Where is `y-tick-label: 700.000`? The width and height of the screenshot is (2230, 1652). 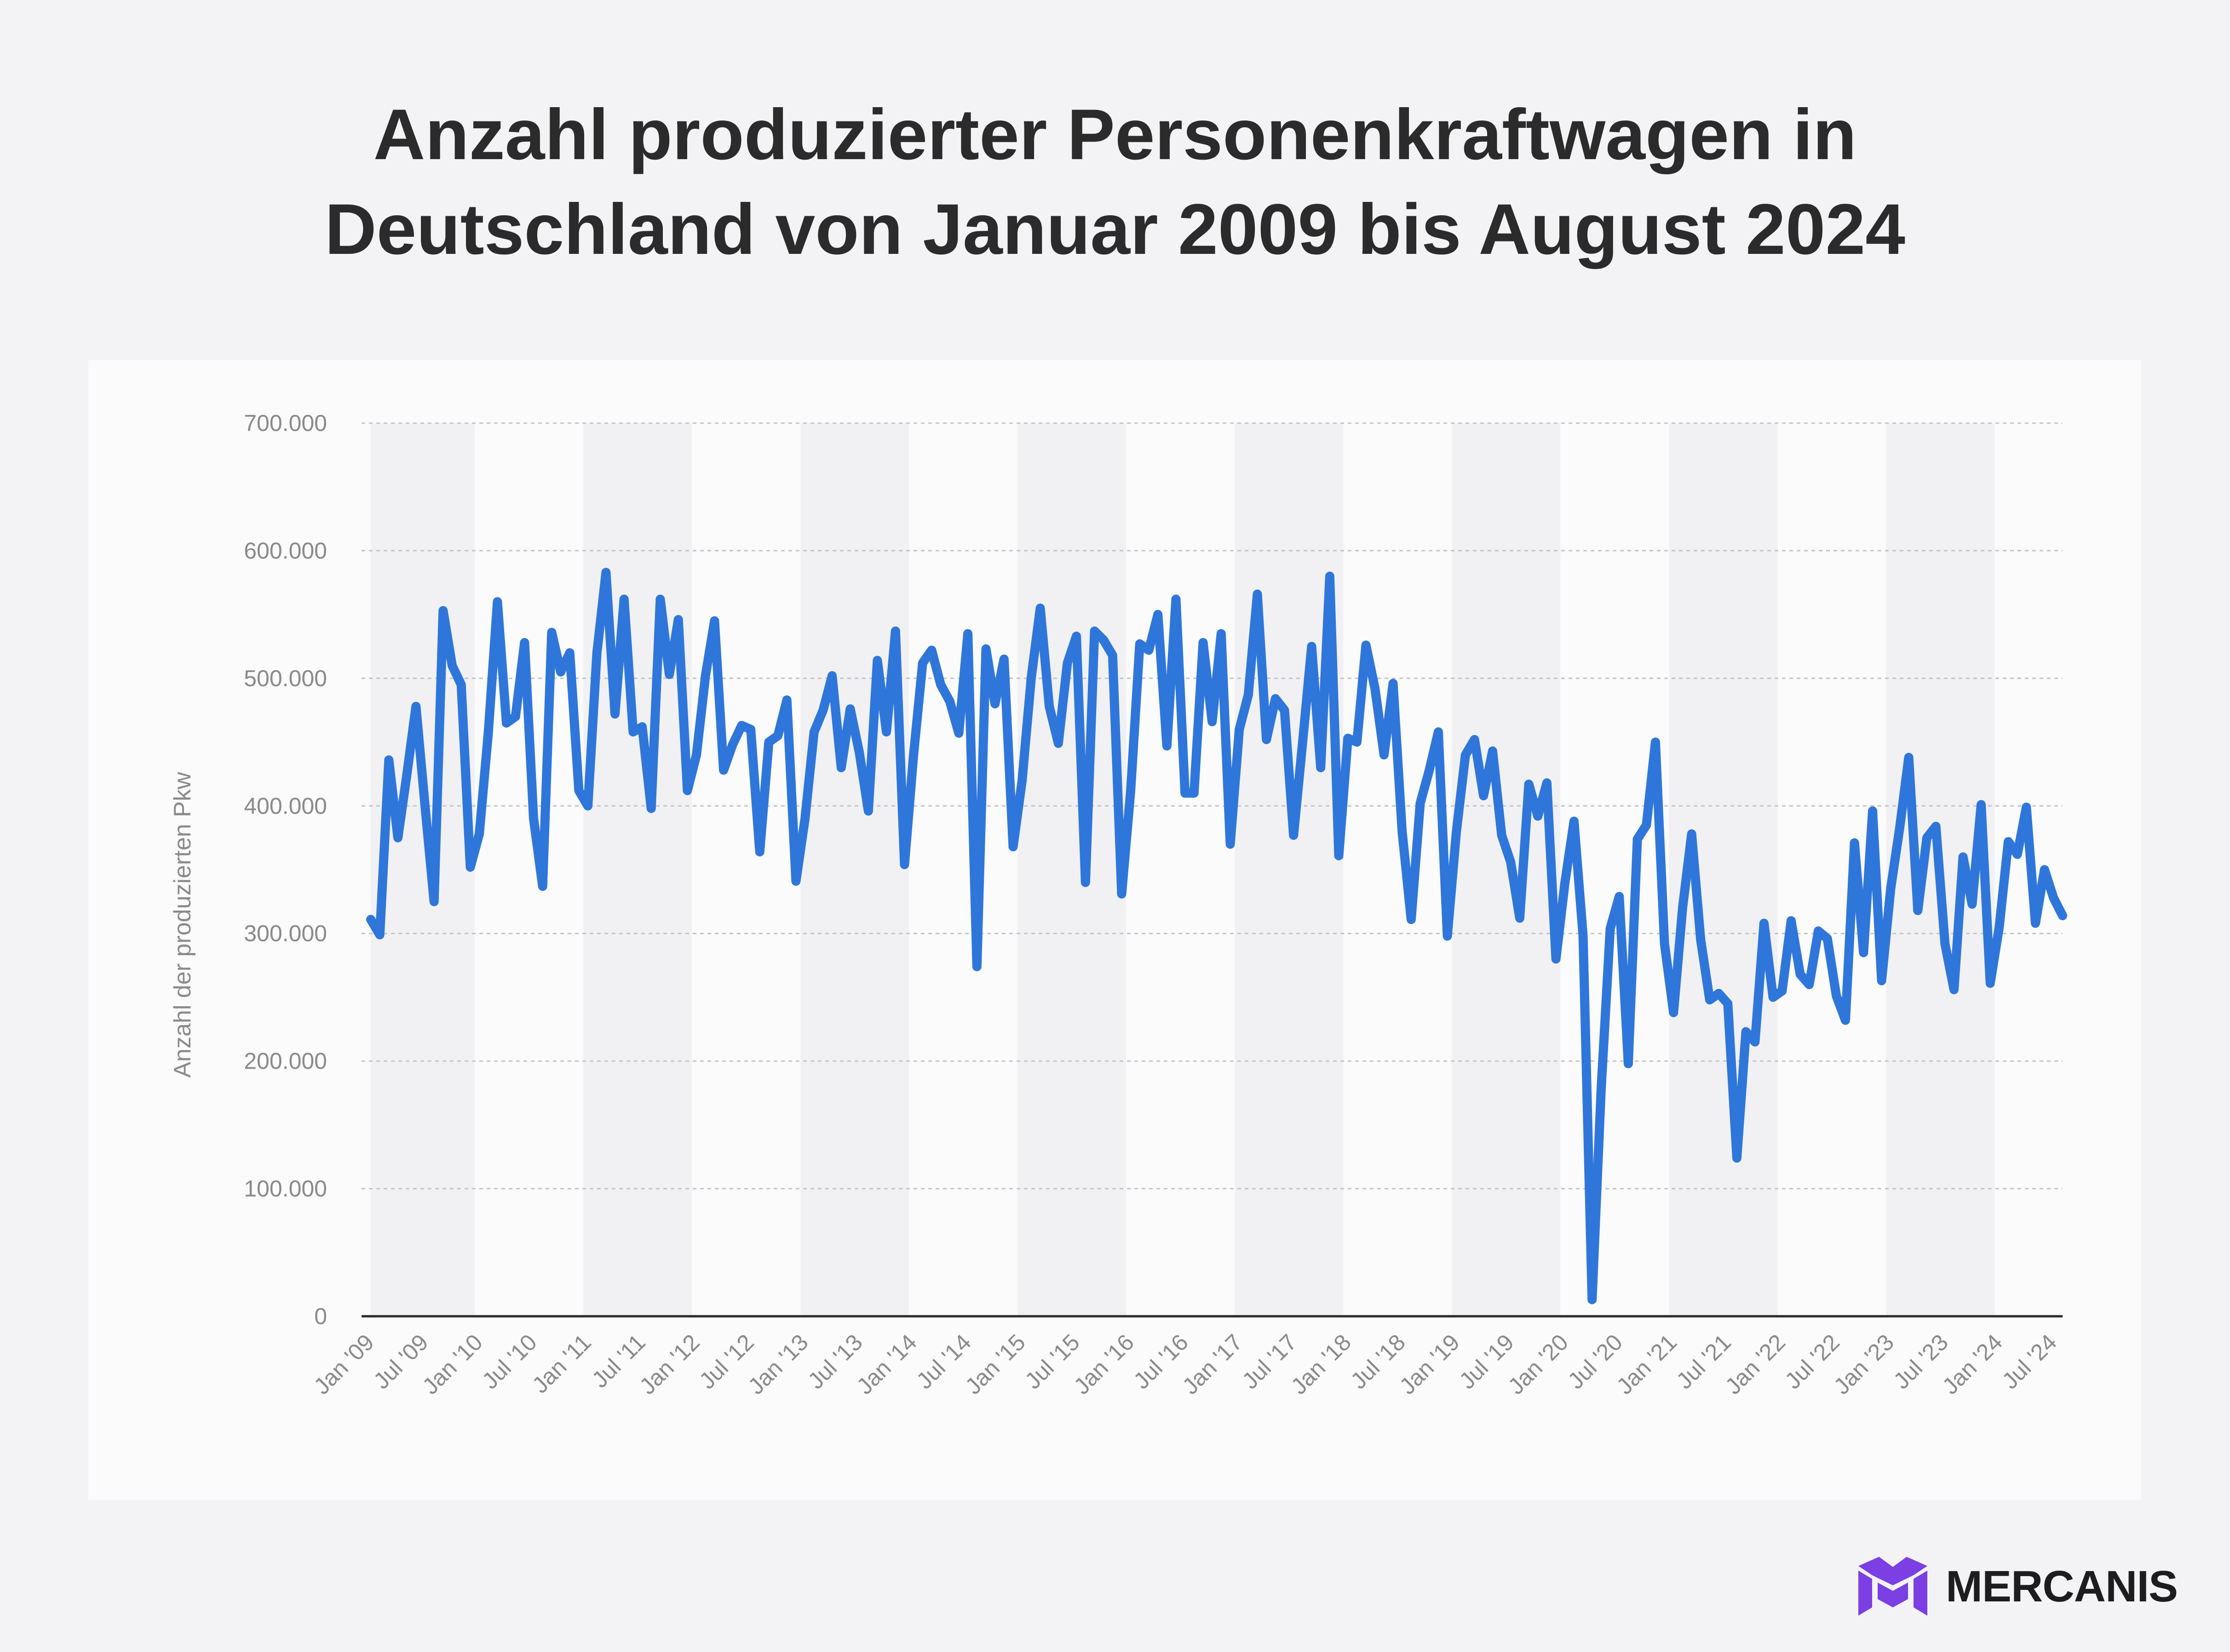 y-tick-label: 700.000 is located at coordinates (285, 423).